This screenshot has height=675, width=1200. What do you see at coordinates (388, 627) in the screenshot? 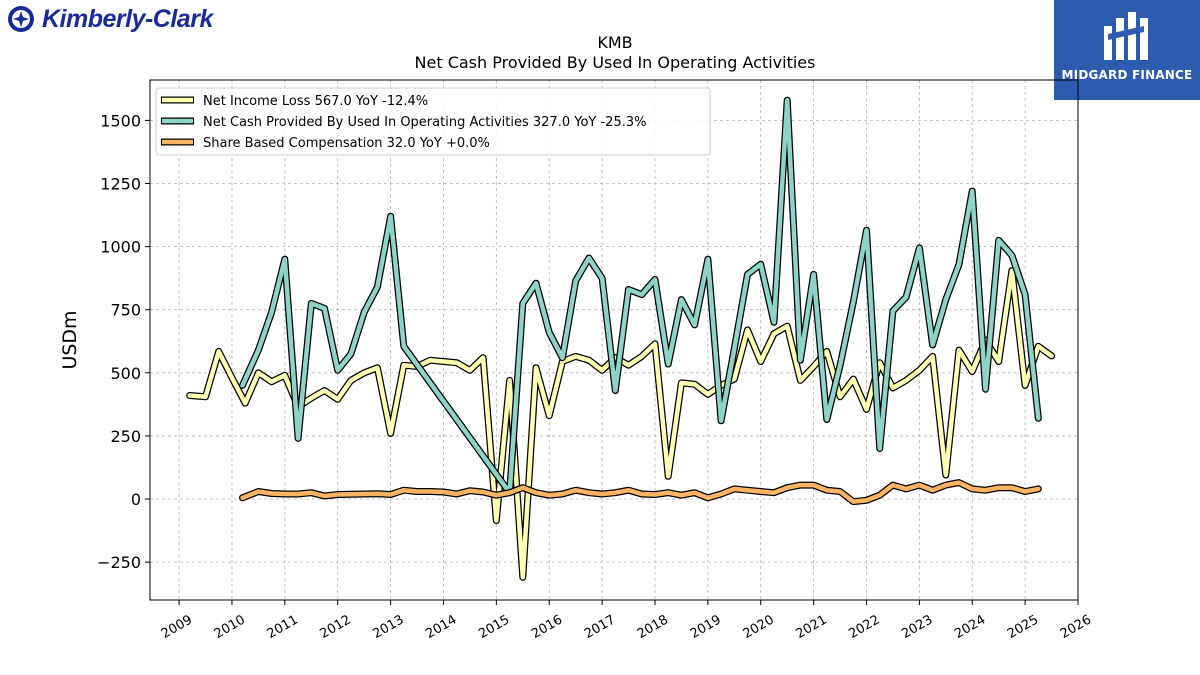
I see `x-tick-label: 2013` at bounding box center [388, 627].